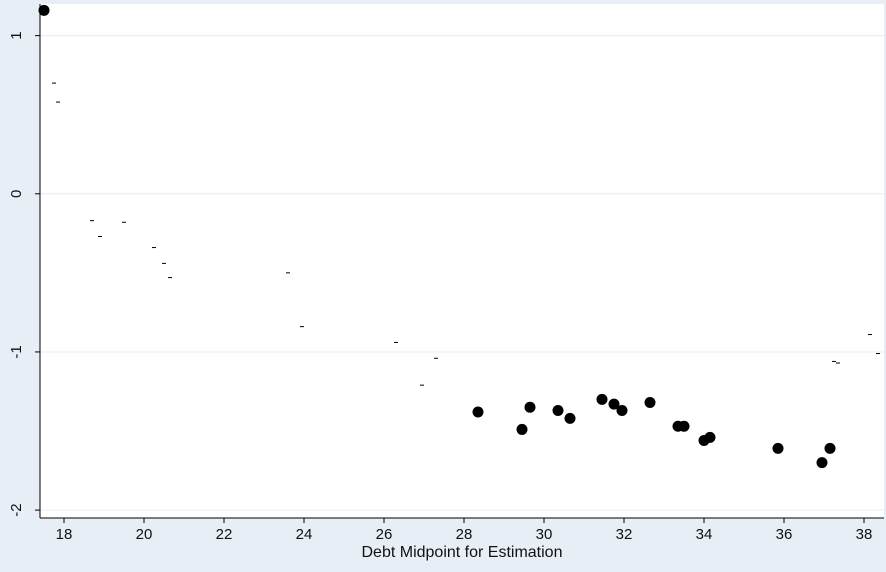  What do you see at coordinates (16, 351) in the screenshot?
I see `y-tick-label: -1` at bounding box center [16, 351].